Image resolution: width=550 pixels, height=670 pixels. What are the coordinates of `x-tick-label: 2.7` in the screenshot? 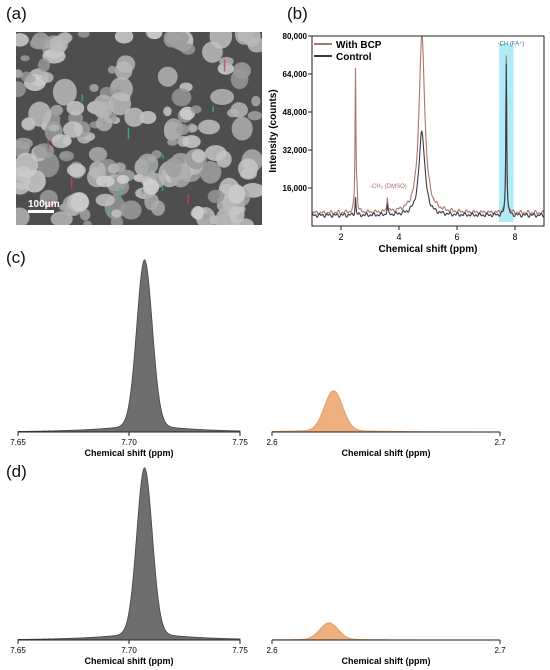 It's located at (500, 442).